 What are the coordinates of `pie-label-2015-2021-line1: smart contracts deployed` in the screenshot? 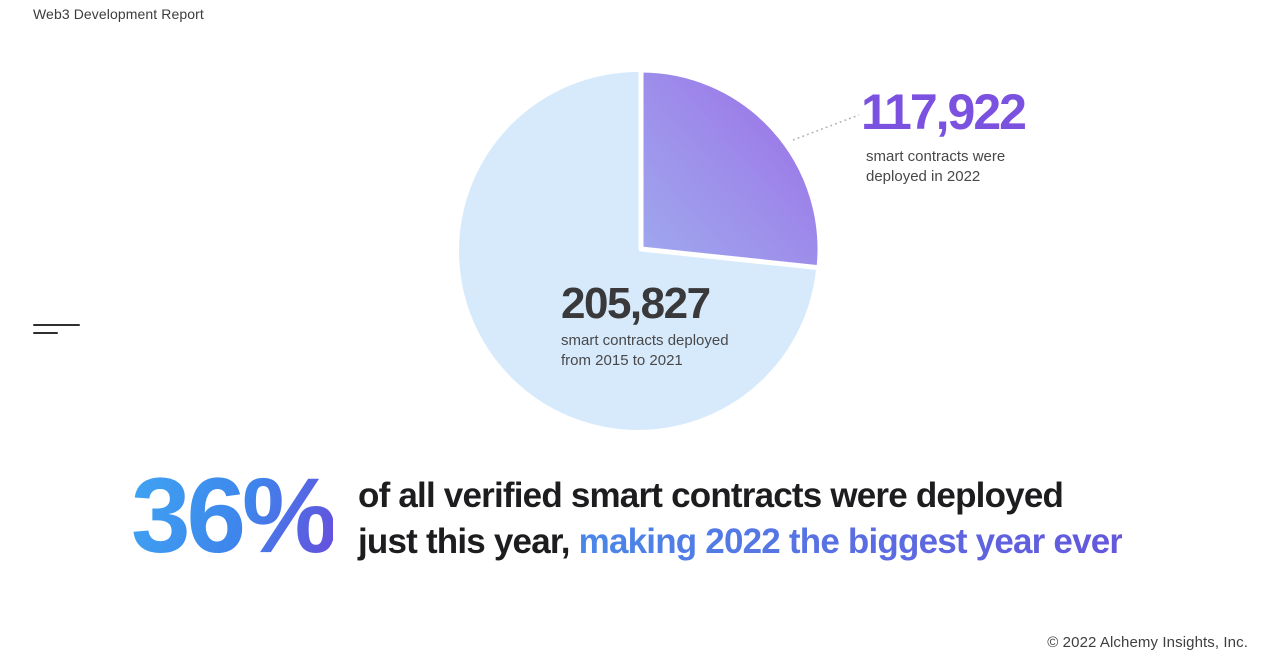 It's located at (645, 340).